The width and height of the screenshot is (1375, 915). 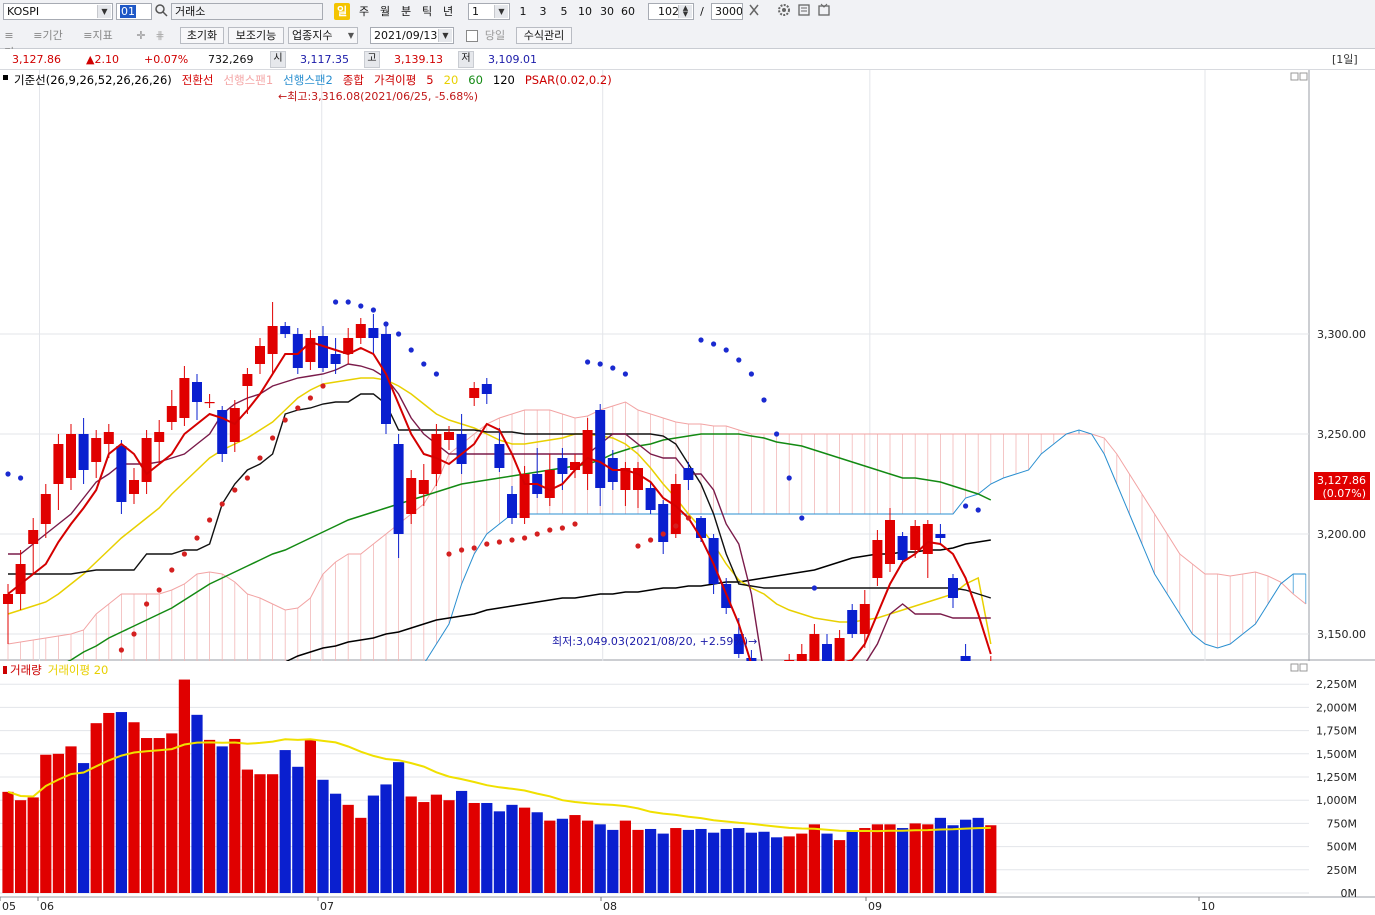 I want to click on count-stepper: 102 ▲ ▼, so click(x=671, y=11).